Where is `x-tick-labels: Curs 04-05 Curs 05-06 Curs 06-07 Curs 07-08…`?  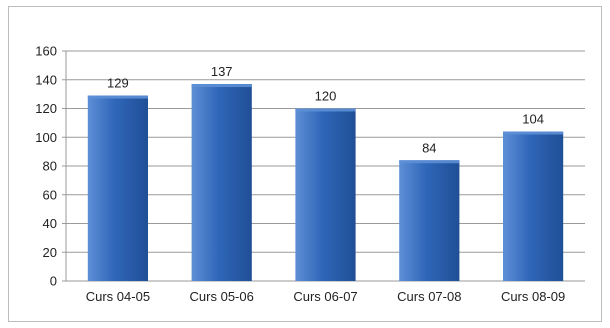
x-tick-labels: Curs 04-05 Curs 05-06 Curs 06-07 Curs 07-08… is located at coordinates (326, 296).